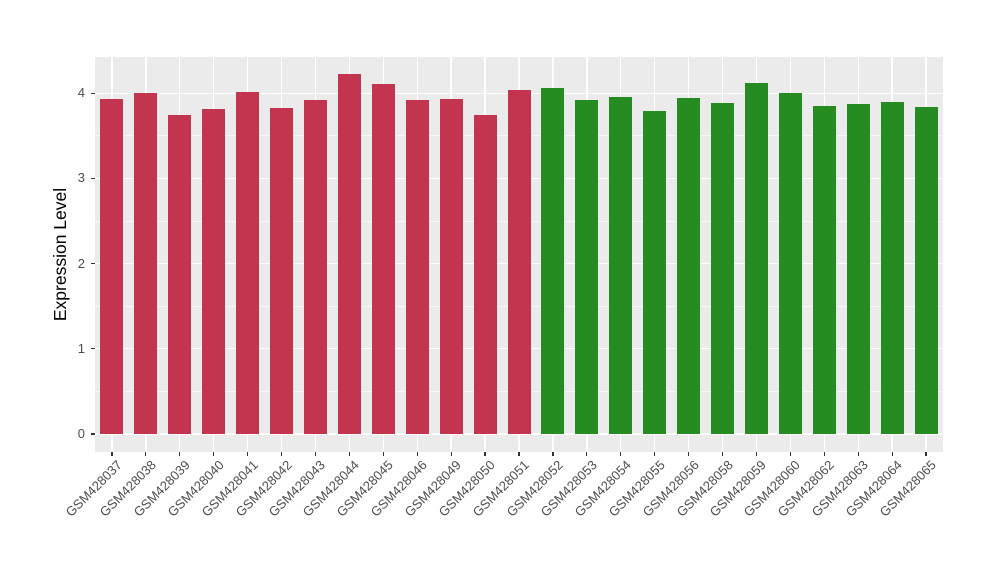 The image size is (1000, 580). I want to click on bar-GSM428064, so click(892, 267).